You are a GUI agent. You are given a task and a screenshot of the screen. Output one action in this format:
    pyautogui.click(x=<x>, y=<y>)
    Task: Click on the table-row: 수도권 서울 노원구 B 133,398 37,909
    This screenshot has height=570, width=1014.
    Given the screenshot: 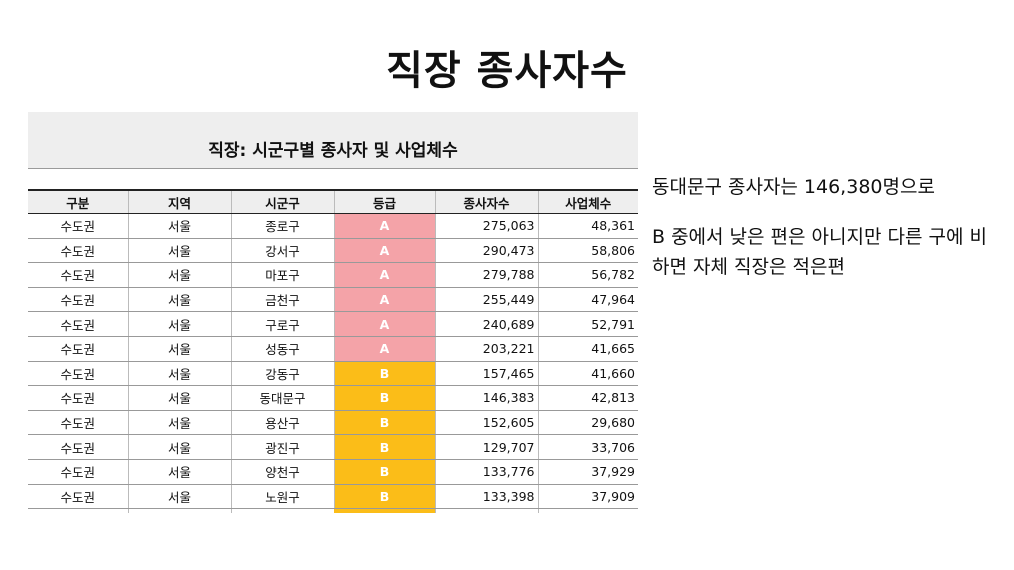 What is the action you would take?
    pyautogui.click(x=333, y=497)
    